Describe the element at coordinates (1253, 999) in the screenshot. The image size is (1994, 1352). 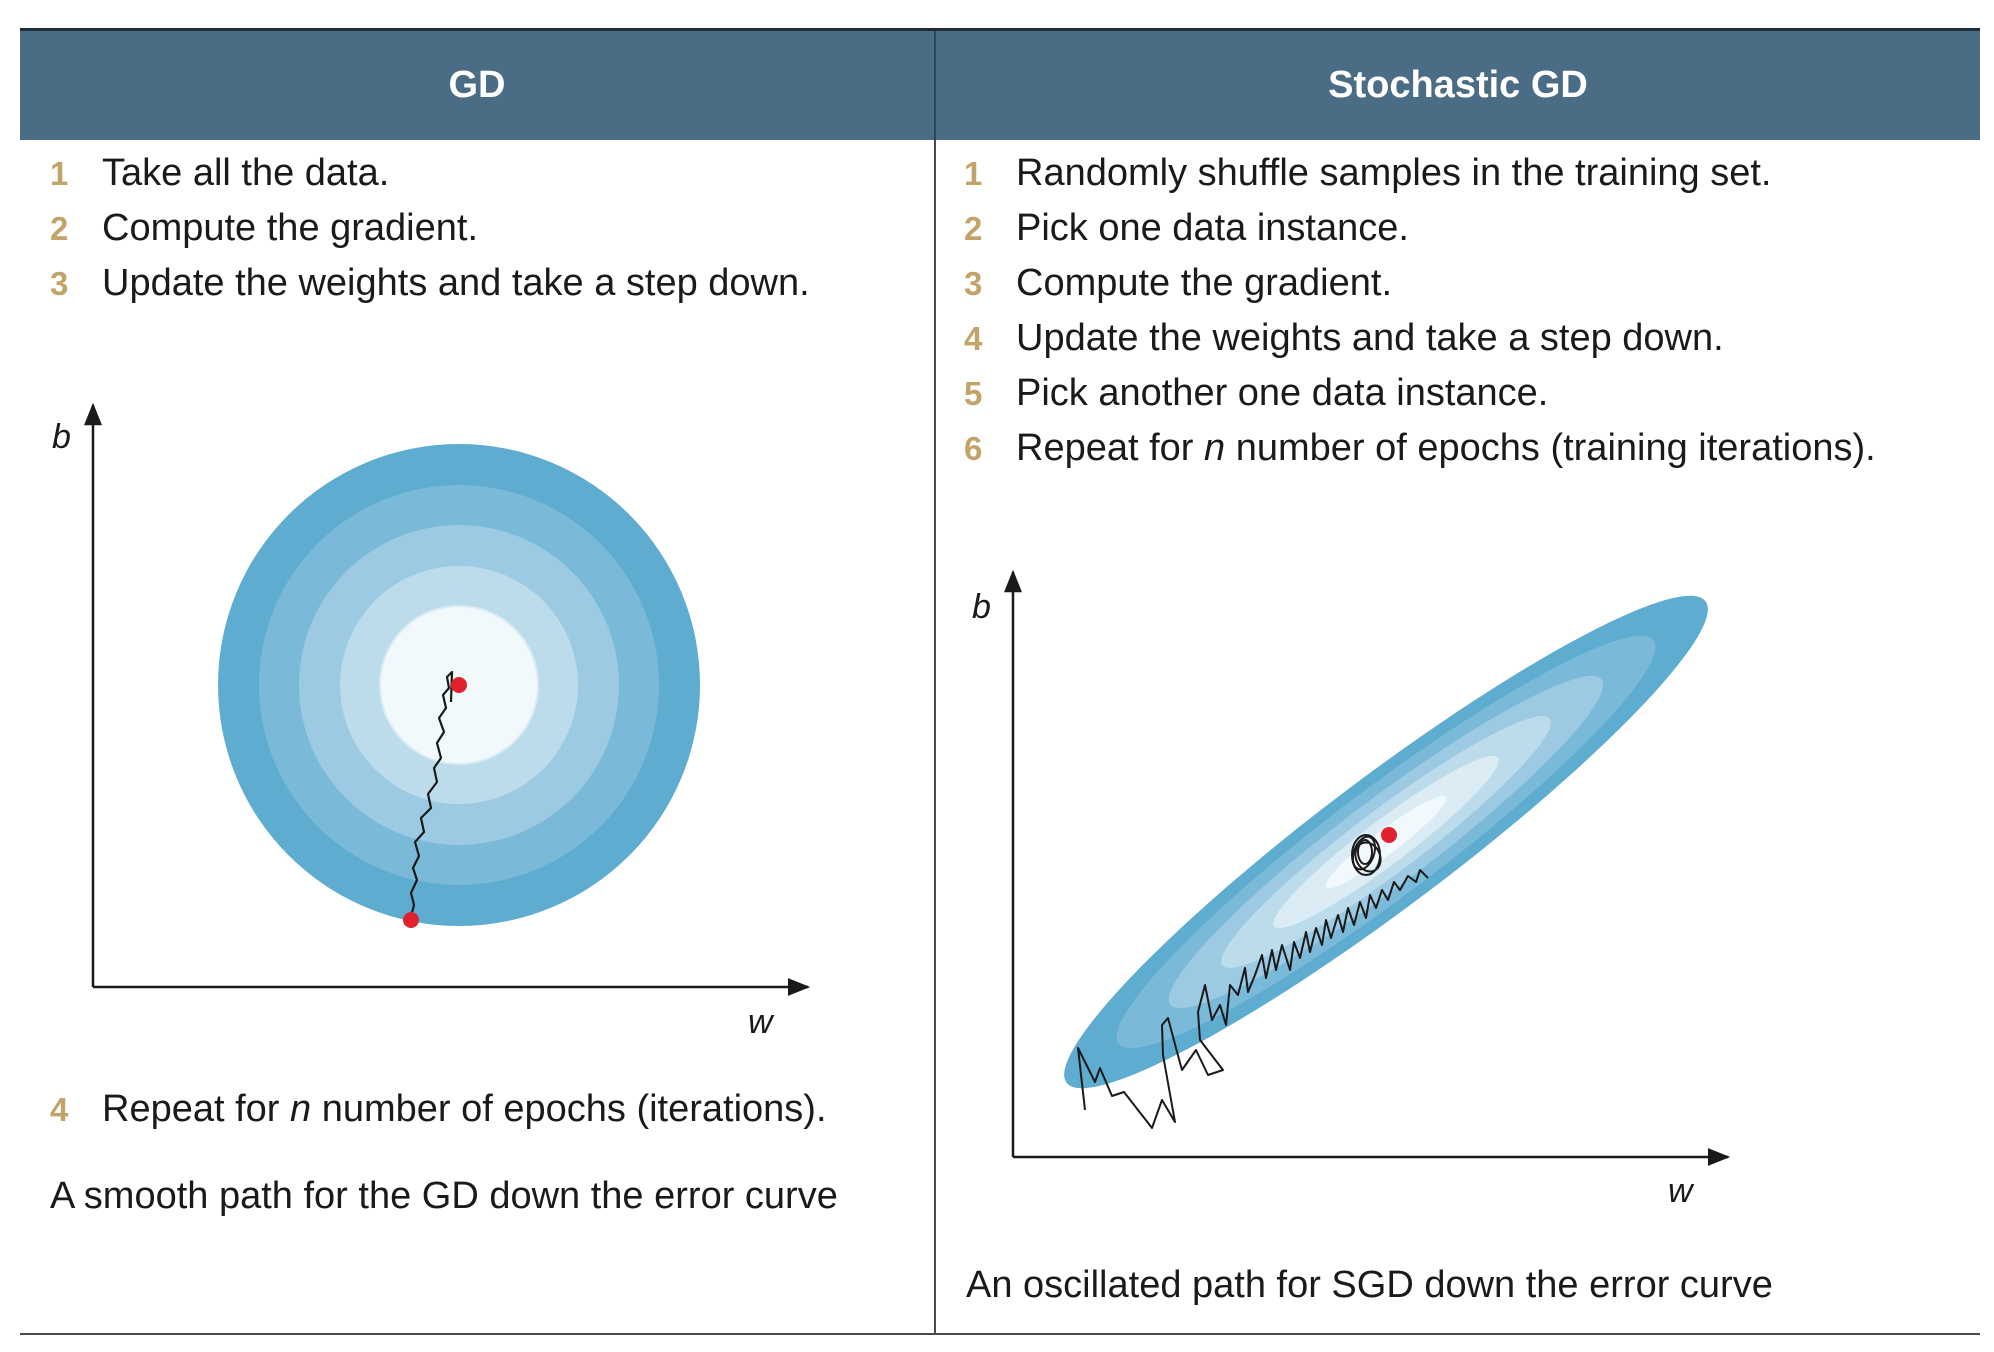
I see `sgd-oscillating-path` at that location.